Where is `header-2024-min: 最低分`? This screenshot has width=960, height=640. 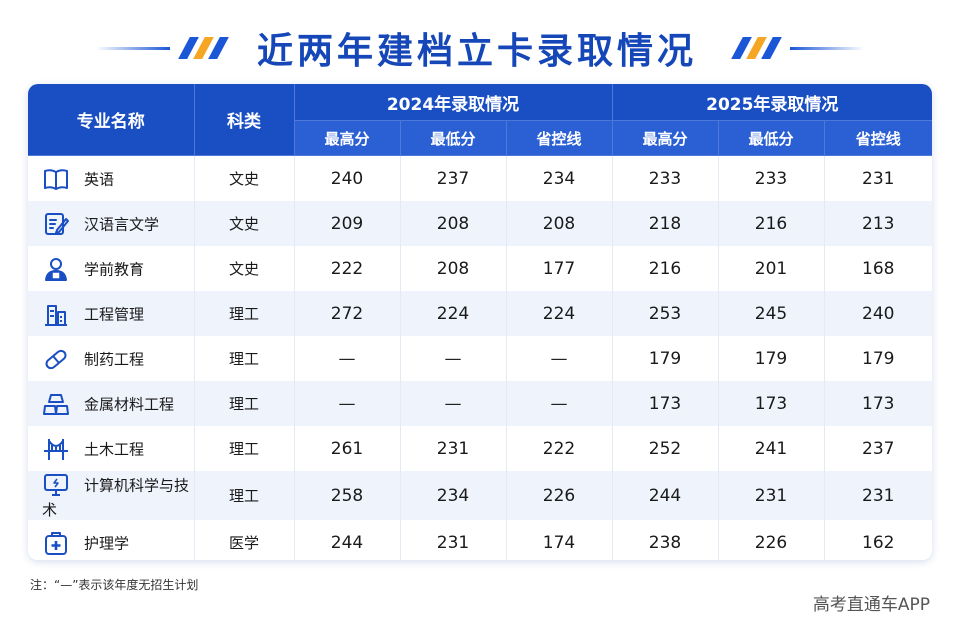 header-2024-min: 最低分 is located at coordinates (453, 138).